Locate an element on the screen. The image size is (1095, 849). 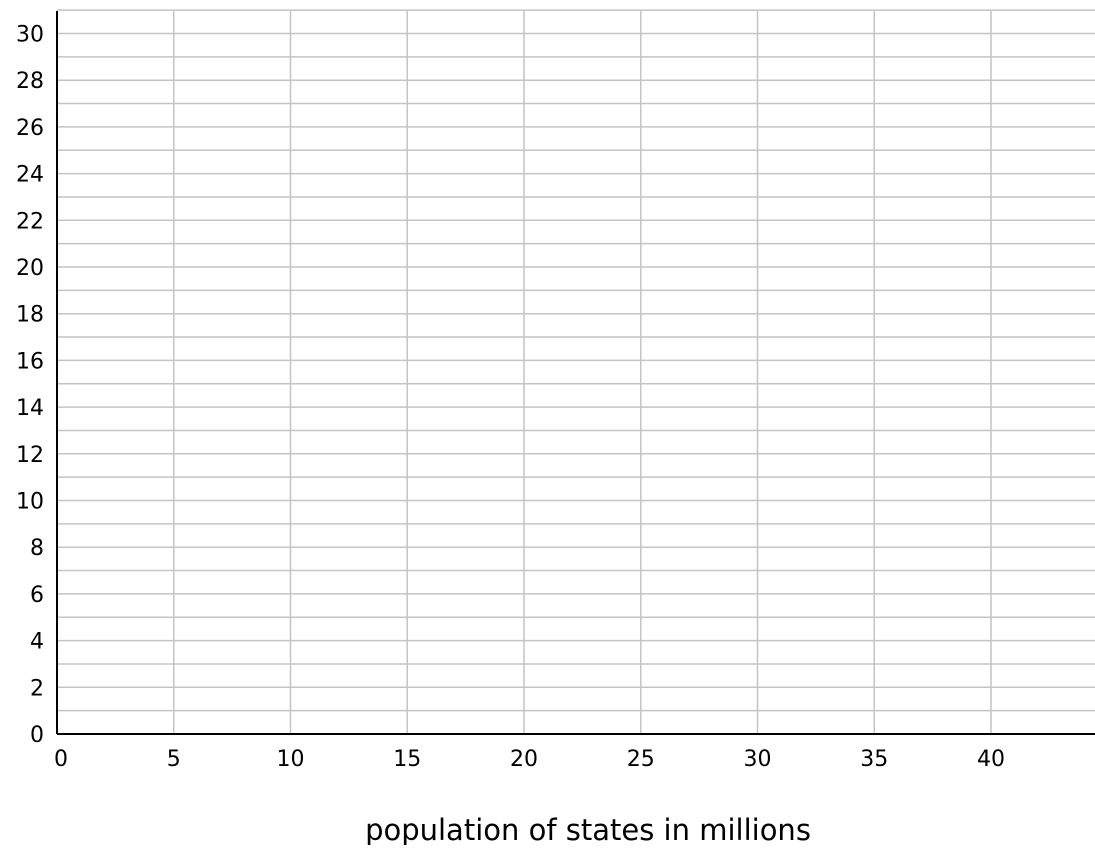
x-axis-title: population of states in millions is located at coordinates (588, 829).